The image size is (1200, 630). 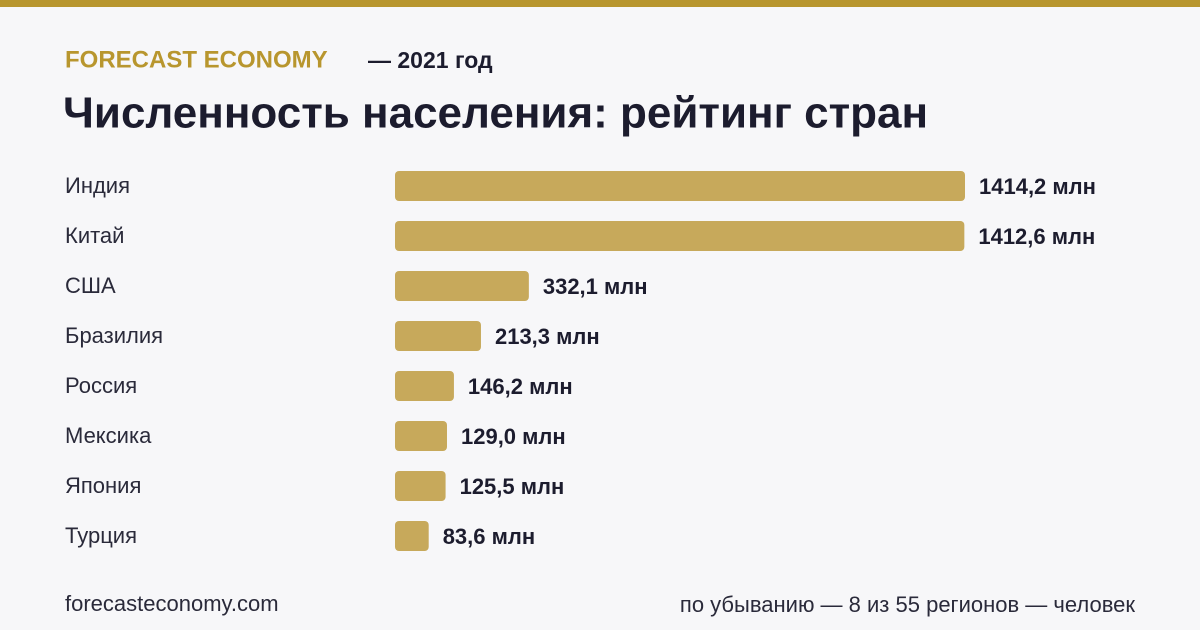 I want to click on top-stripe, so click(x=600, y=3).